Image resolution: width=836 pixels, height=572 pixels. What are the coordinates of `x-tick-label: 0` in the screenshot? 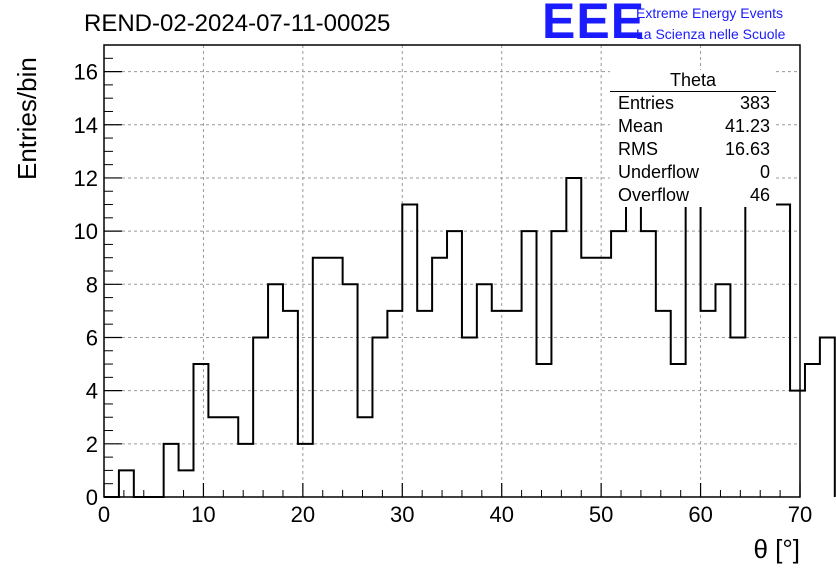 It's located at (104, 514).